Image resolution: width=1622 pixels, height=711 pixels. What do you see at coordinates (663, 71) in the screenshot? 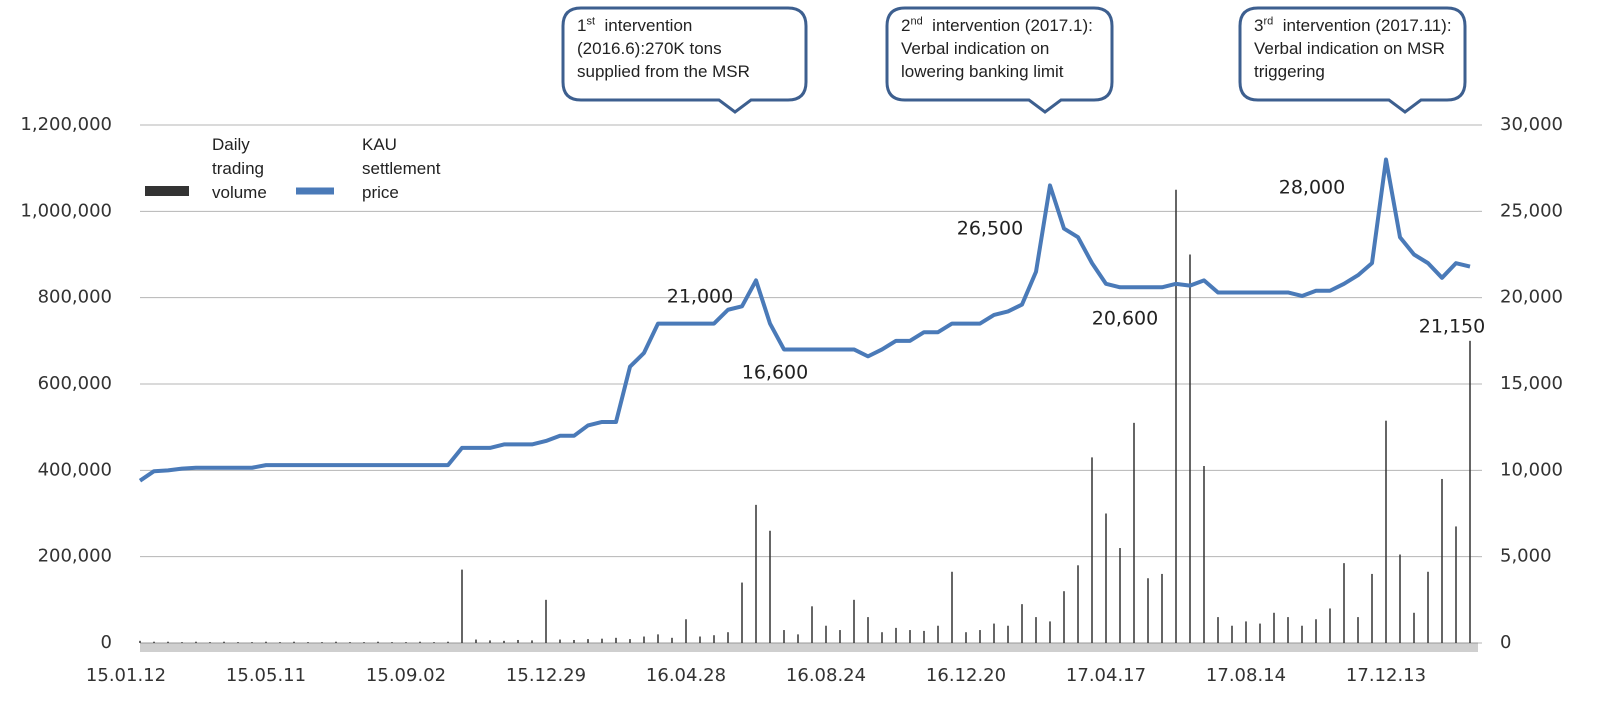
I see `callout-line-text: supplied from the MSR` at bounding box center [663, 71].